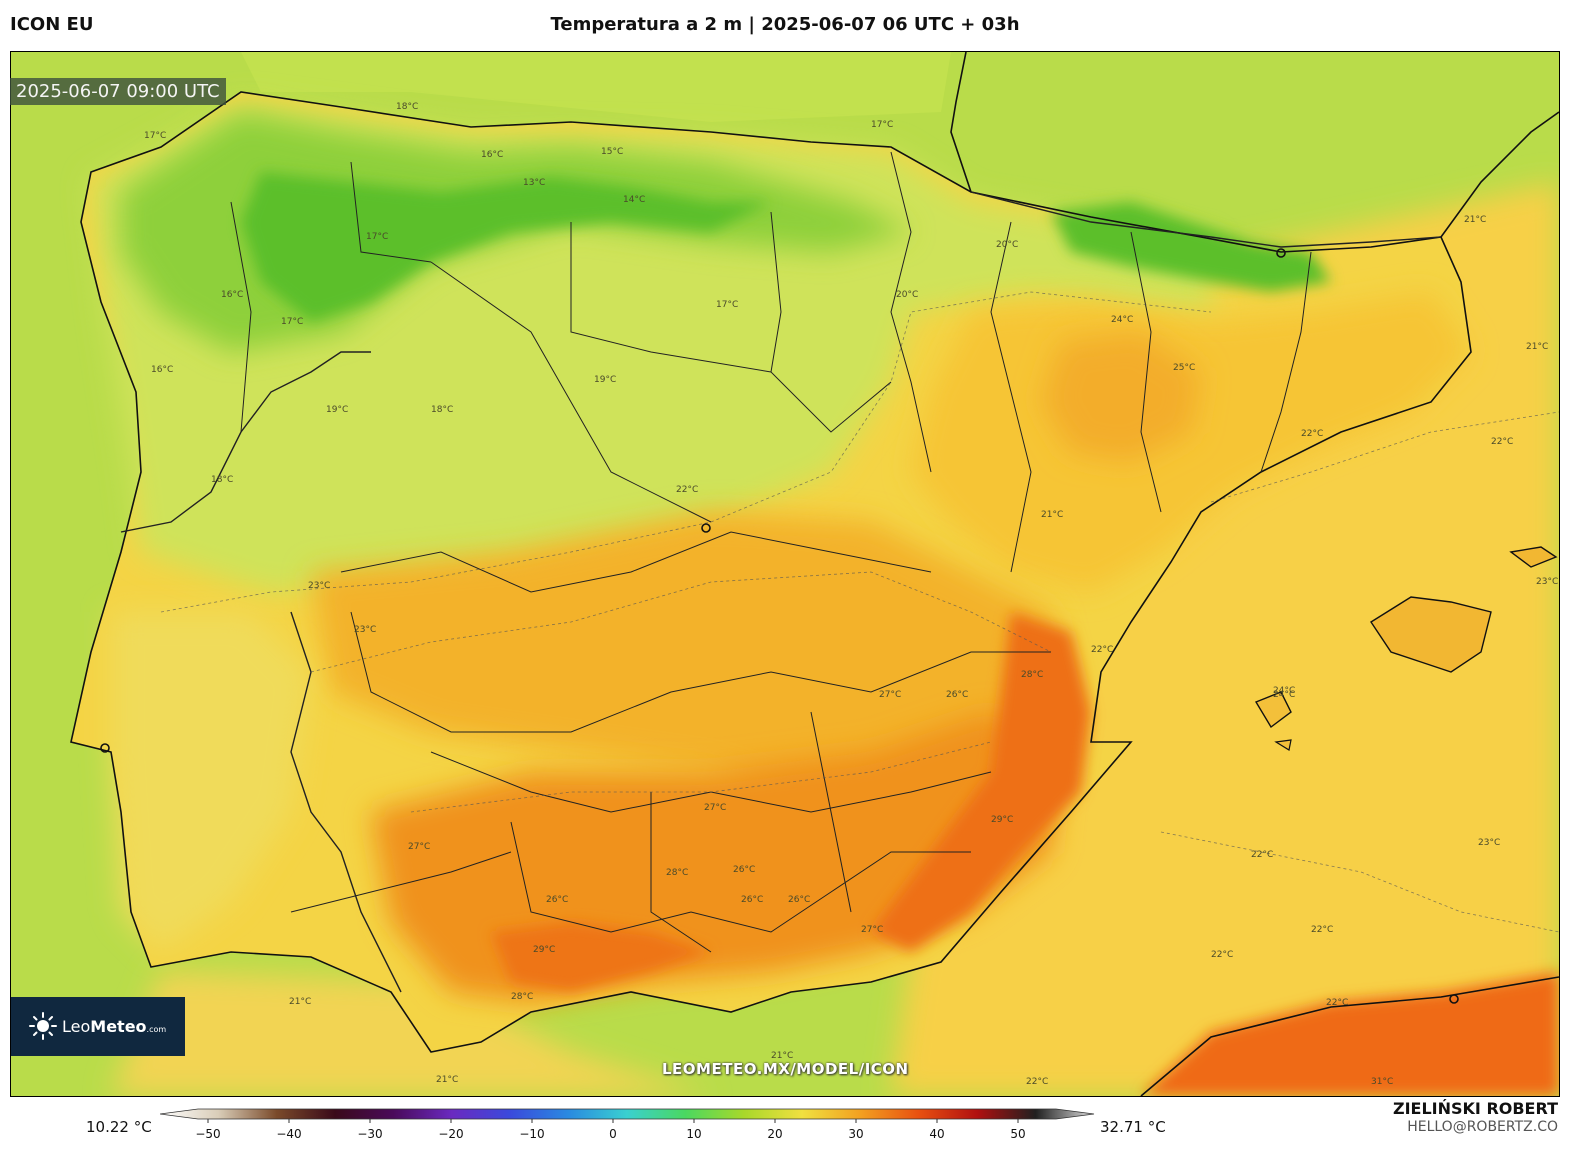 The image size is (1570, 1152). What do you see at coordinates (627, 1114) in the screenshot?
I see `colorbar-fill` at bounding box center [627, 1114].